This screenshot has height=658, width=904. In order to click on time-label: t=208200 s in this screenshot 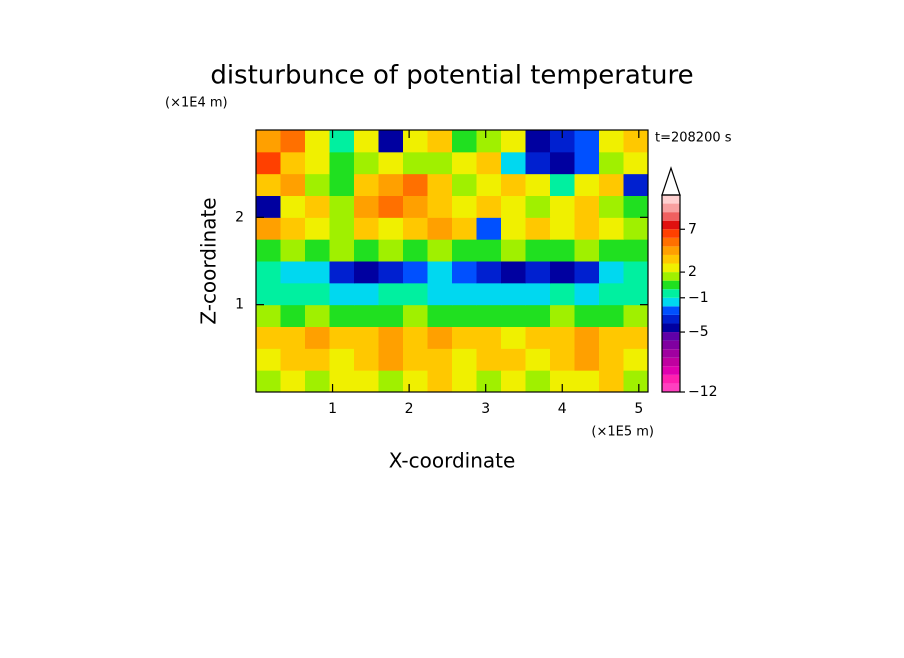, I will do `click(693, 138)`.